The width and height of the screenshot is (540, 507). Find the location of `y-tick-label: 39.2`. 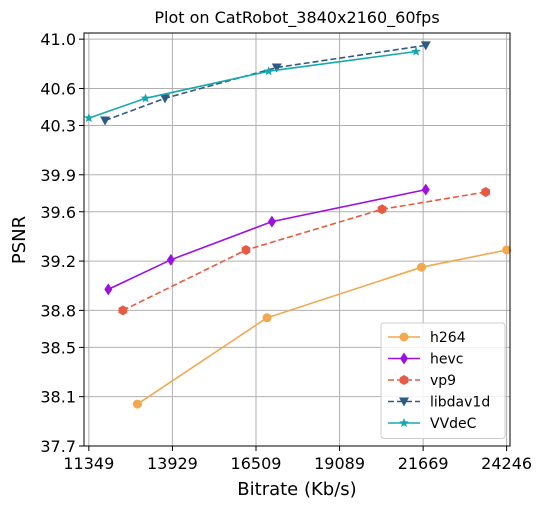

y-tick-label: 39.2 is located at coordinates (58, 261).